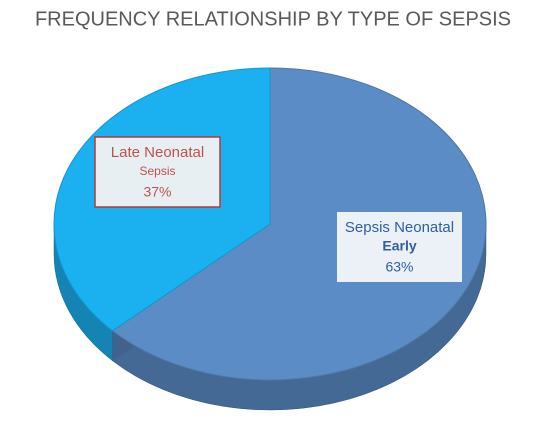 This screenshot has width=546, height=424. Describe the element at coordinates (399, 267) in the screenshot. I see `value-label: 63%` at that location.